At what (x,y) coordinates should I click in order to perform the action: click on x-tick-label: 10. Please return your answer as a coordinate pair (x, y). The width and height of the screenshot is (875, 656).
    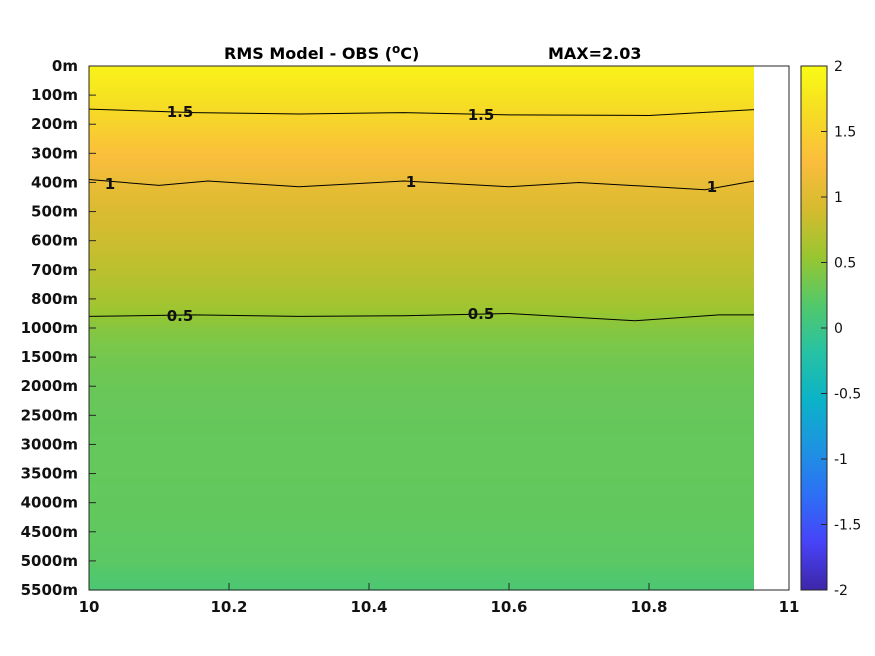
    Looking at the image, I should click on (89, 607).